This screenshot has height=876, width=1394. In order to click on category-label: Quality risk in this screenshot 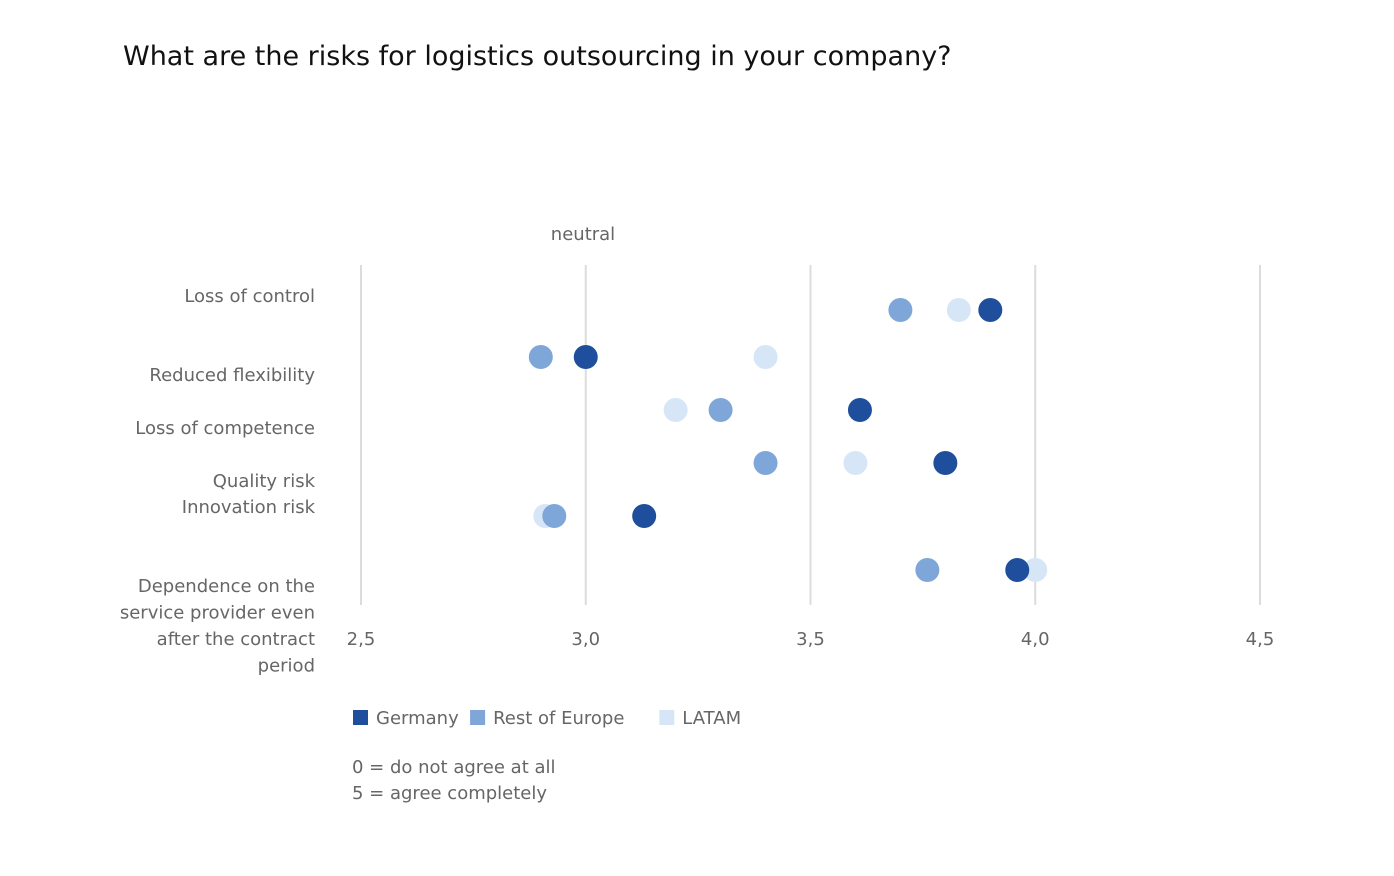, I will do `click(264, 481)`.